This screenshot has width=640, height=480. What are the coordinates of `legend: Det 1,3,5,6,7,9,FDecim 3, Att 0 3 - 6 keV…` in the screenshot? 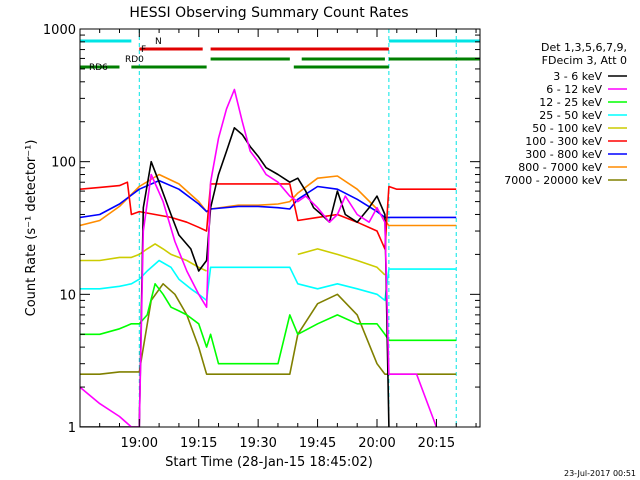 It's located at (565, 114).